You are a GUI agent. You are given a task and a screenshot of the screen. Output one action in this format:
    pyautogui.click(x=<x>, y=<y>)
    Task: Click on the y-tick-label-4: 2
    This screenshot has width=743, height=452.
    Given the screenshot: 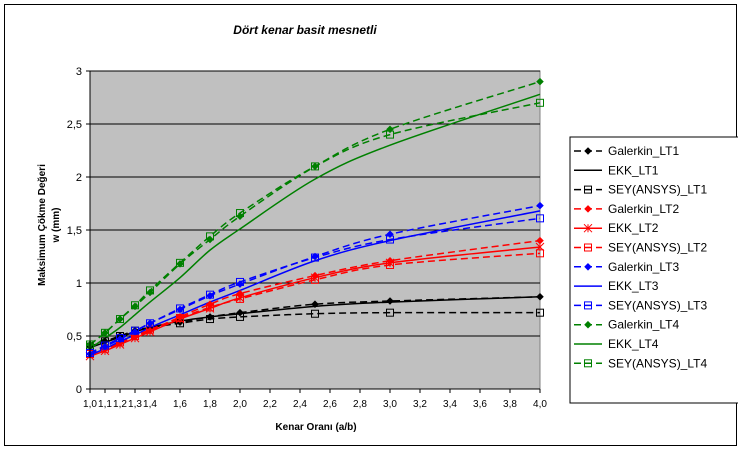 What is the action you would take?
    pyautogui.click(x=79, y=178)
    